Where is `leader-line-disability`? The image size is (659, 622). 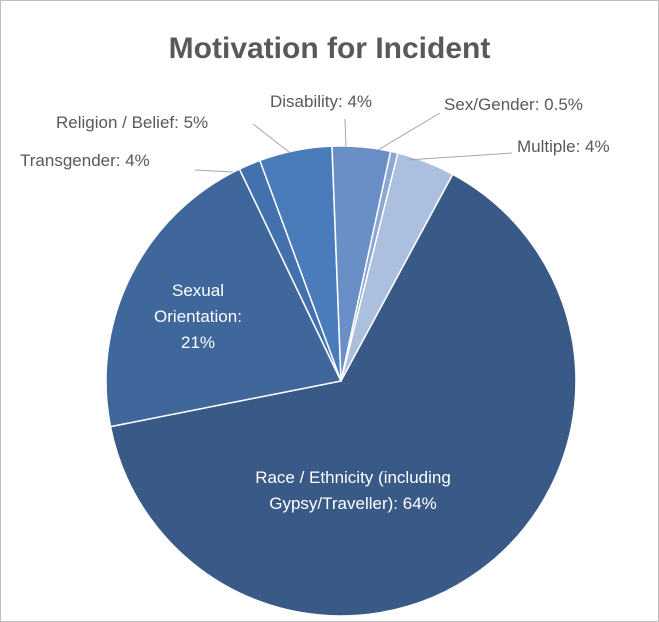 leader-line-disability is located at coordinates (345, 133).